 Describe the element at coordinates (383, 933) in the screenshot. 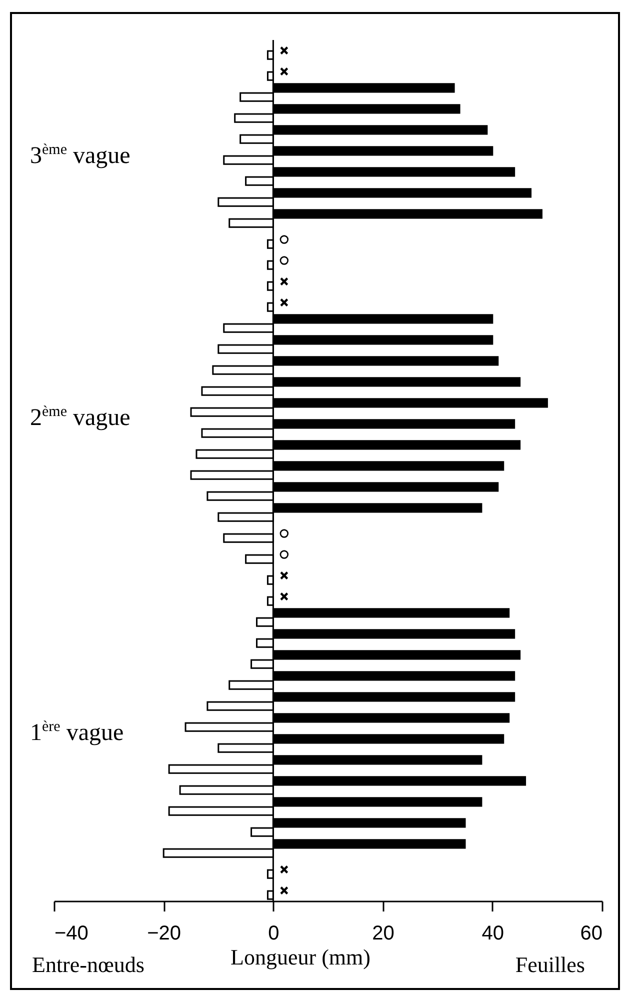

I see `x-tick-label: 20` at that location.